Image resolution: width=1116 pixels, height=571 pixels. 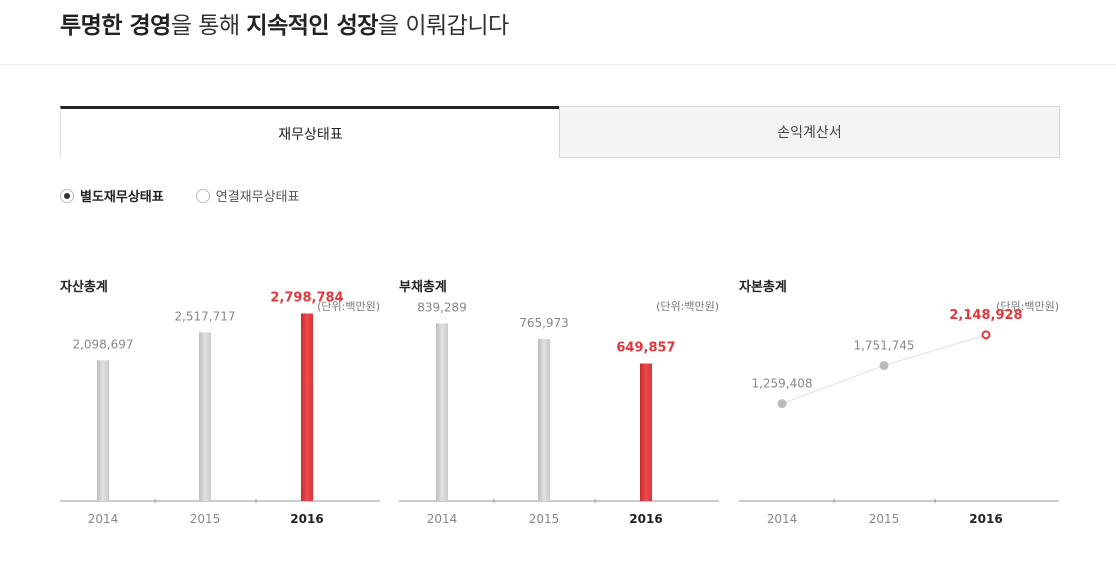 I want to click on radio-separate-statement: 별도재무상태표, so click(x=112, y=195).